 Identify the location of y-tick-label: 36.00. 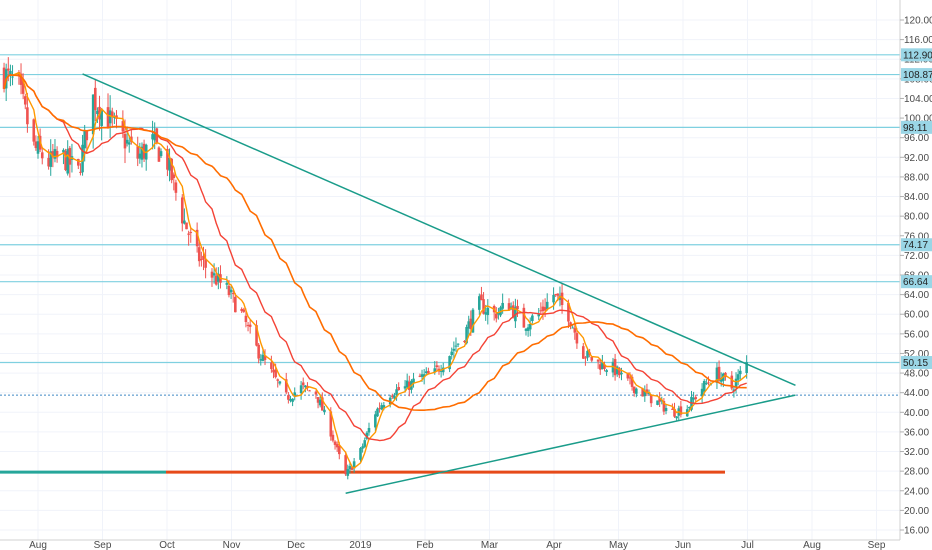
(916, 432).